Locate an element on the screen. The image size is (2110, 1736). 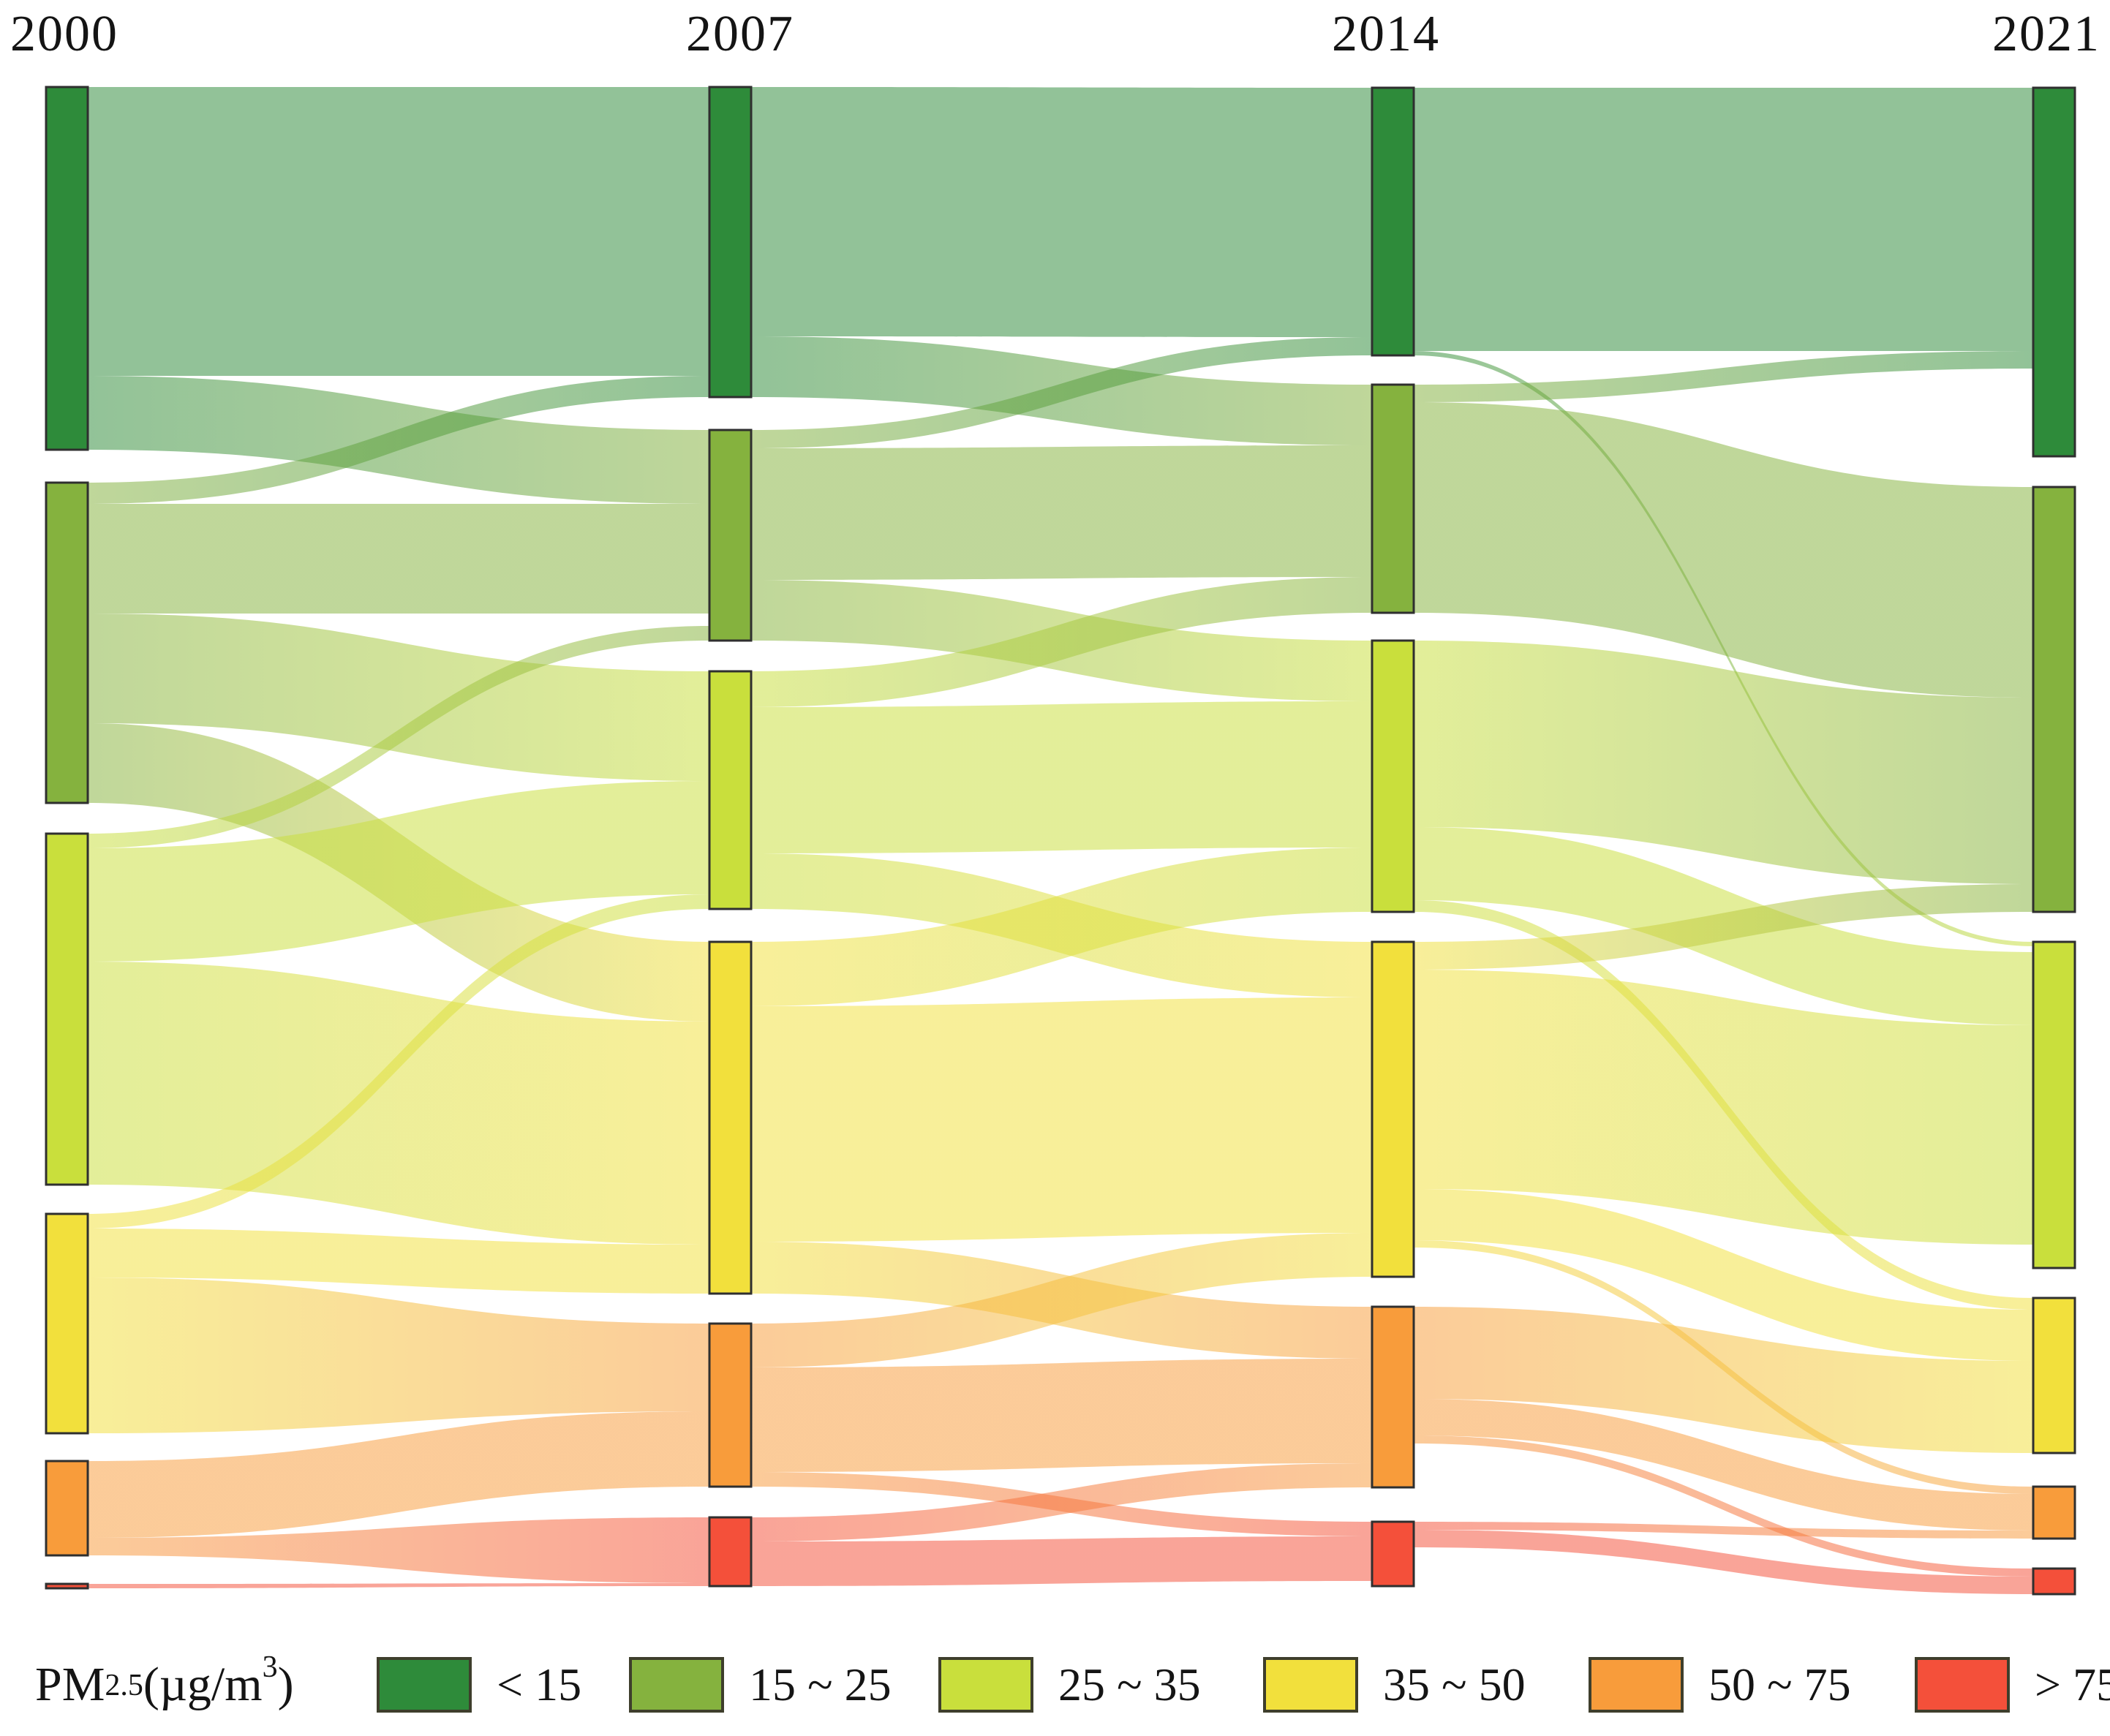
legend-title: PM 2.5 (µg/m 3) is located at coordinates (164, 1683).